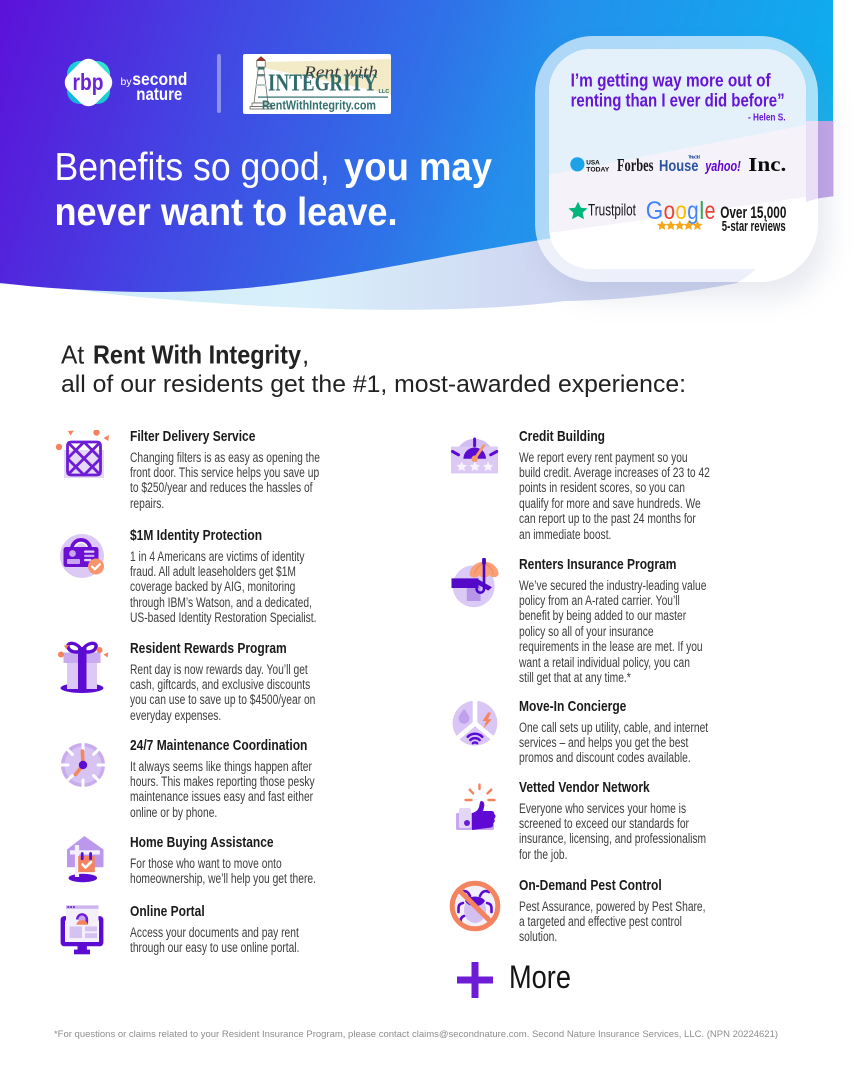 This screenshot has width=862, height=1080. Describe the element at coordinates (671, 80) in the screenshot. I see `svg-text: I’m getting way more out of` at that location.